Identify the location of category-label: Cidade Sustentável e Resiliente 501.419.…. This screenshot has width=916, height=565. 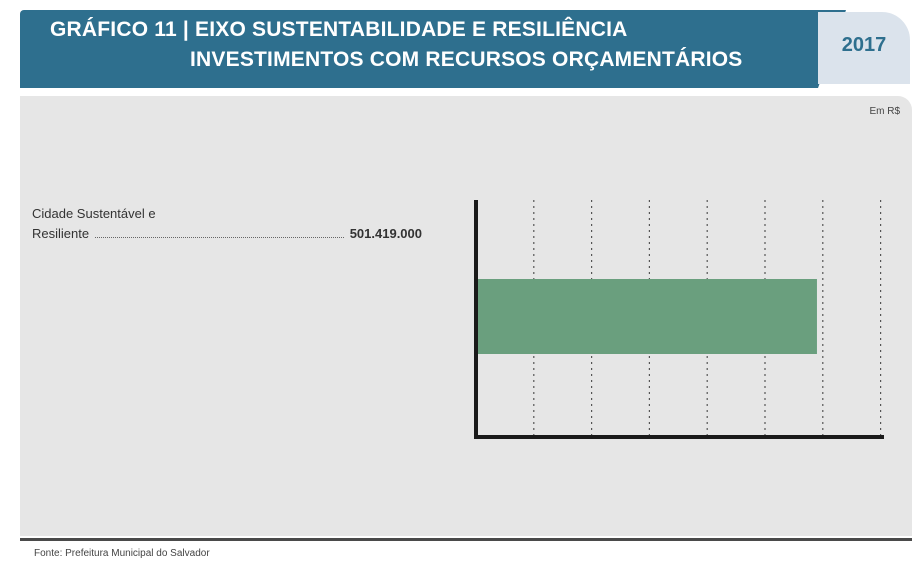
(227, 224).